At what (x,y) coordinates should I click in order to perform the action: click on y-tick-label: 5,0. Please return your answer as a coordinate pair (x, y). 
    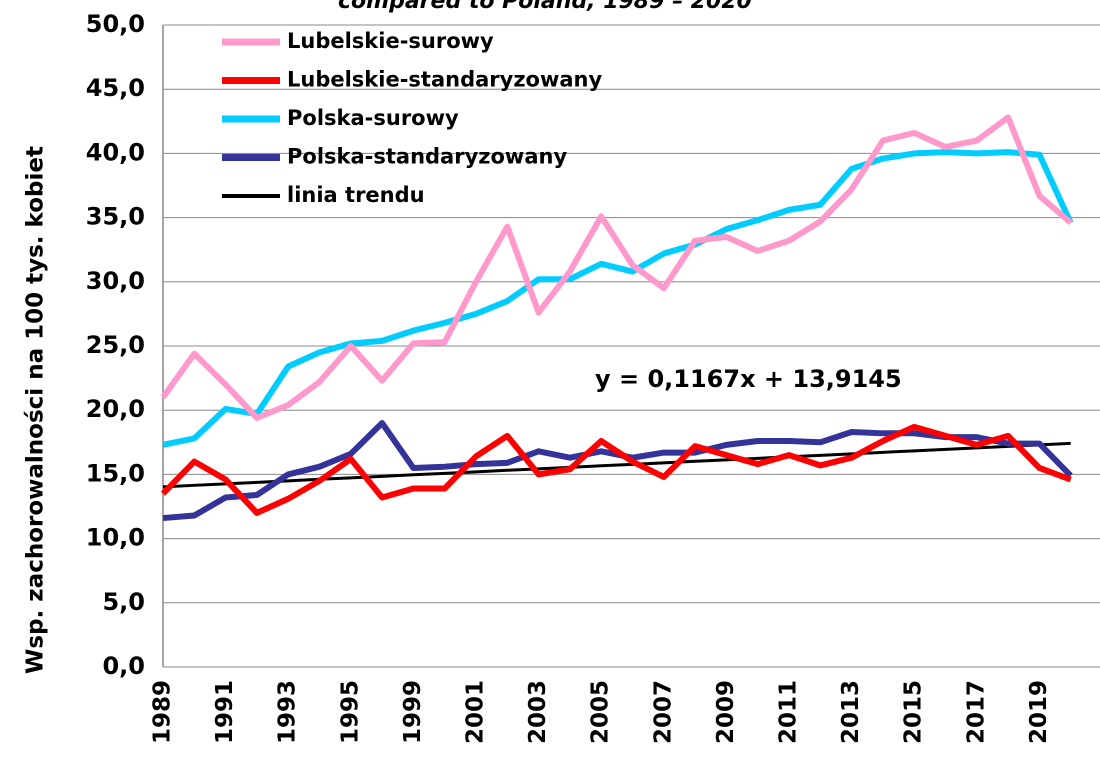
    Looking at the image, I should click on (123, 602).